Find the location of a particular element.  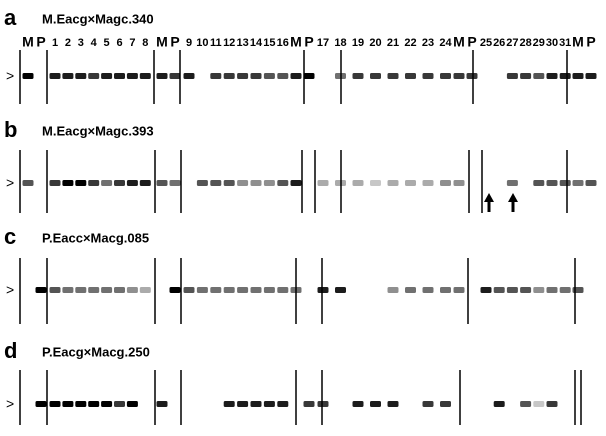

lane-label: 10 is located at coordinates (202, 43).